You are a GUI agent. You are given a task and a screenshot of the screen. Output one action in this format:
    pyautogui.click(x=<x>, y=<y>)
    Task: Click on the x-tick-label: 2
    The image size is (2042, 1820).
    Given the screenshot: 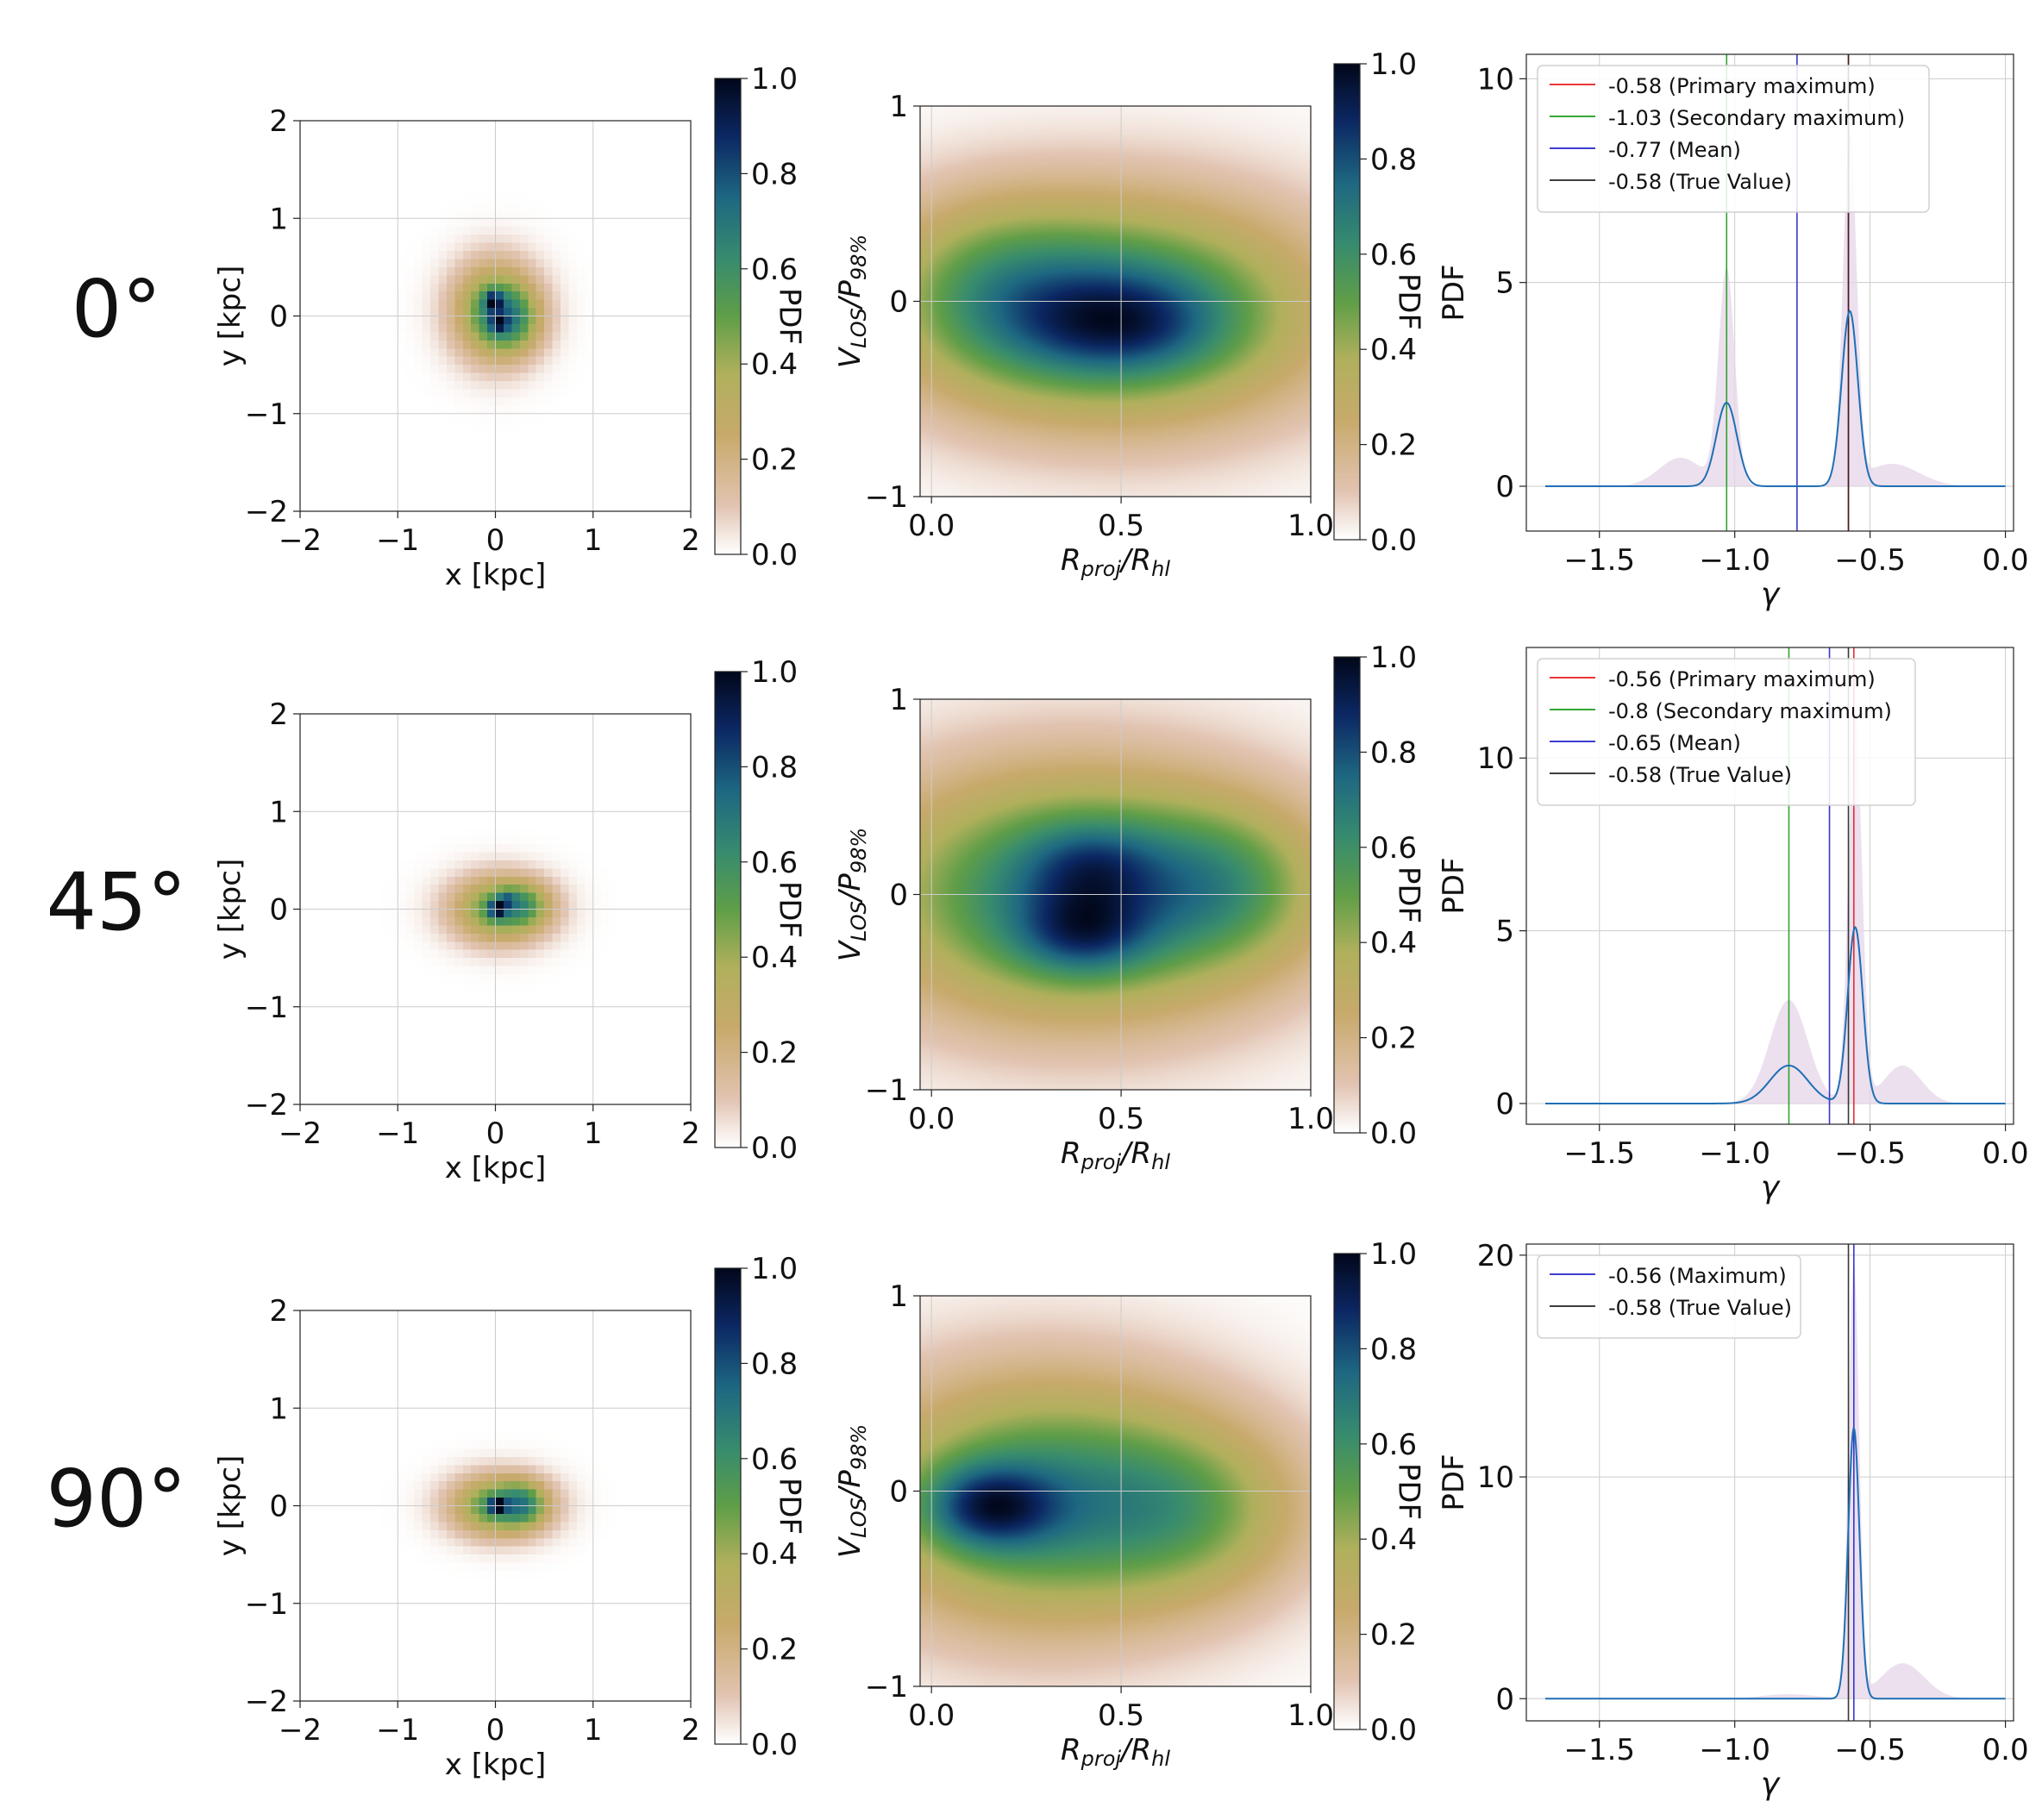 What is the action you would take?
    pyautogui.click(x=690, y=1134)
    